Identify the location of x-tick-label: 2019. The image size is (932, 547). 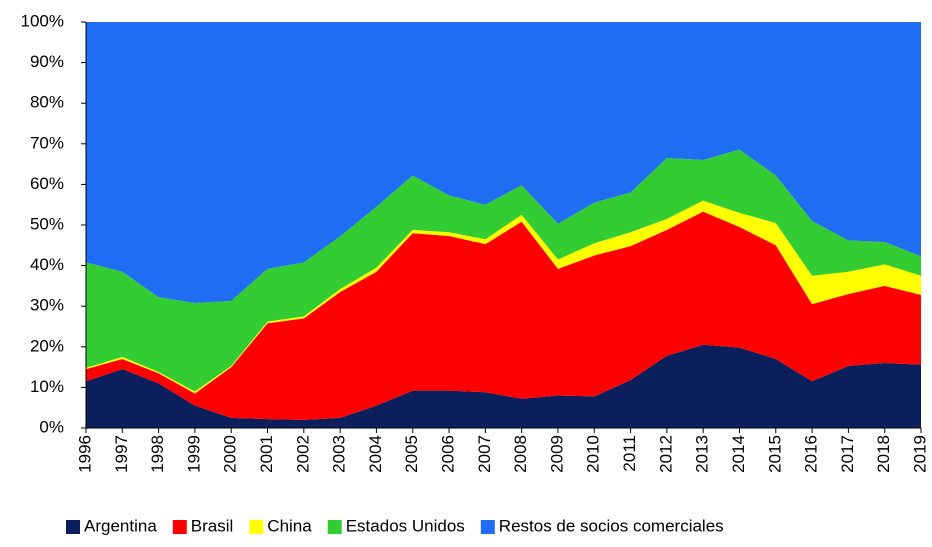
(919, 454).